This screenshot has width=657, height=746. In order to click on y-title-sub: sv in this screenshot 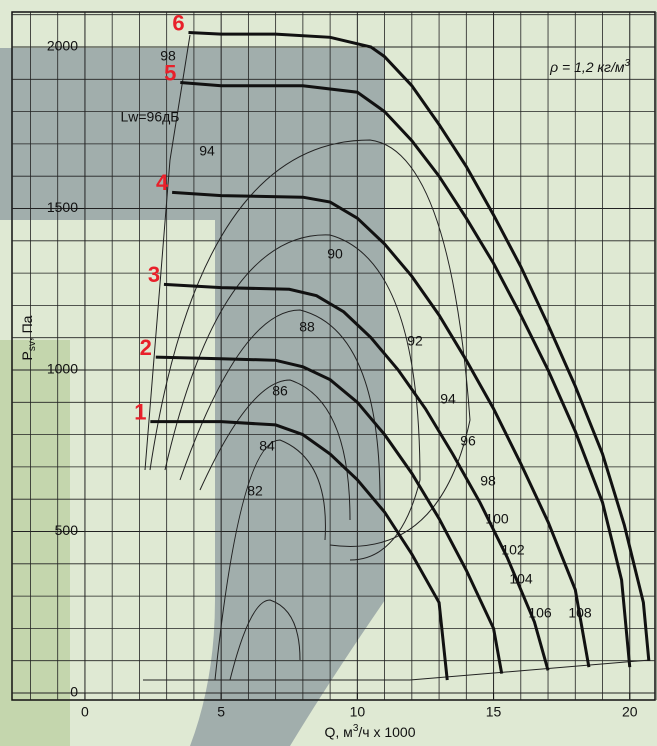, I will do `click(32, 346)`.